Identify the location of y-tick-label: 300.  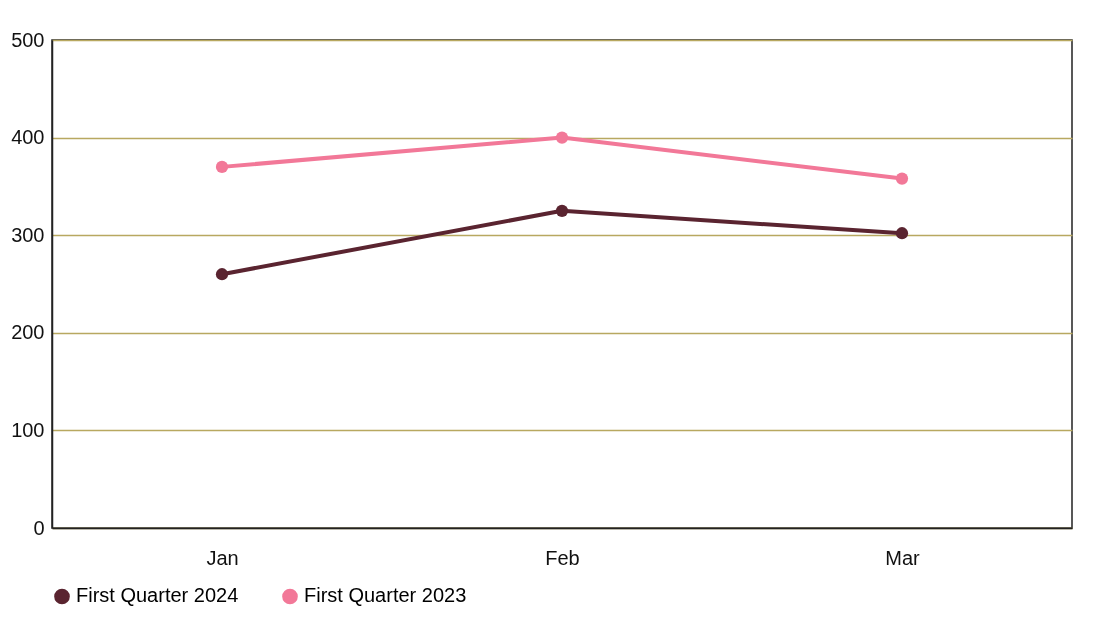
(28, 234).